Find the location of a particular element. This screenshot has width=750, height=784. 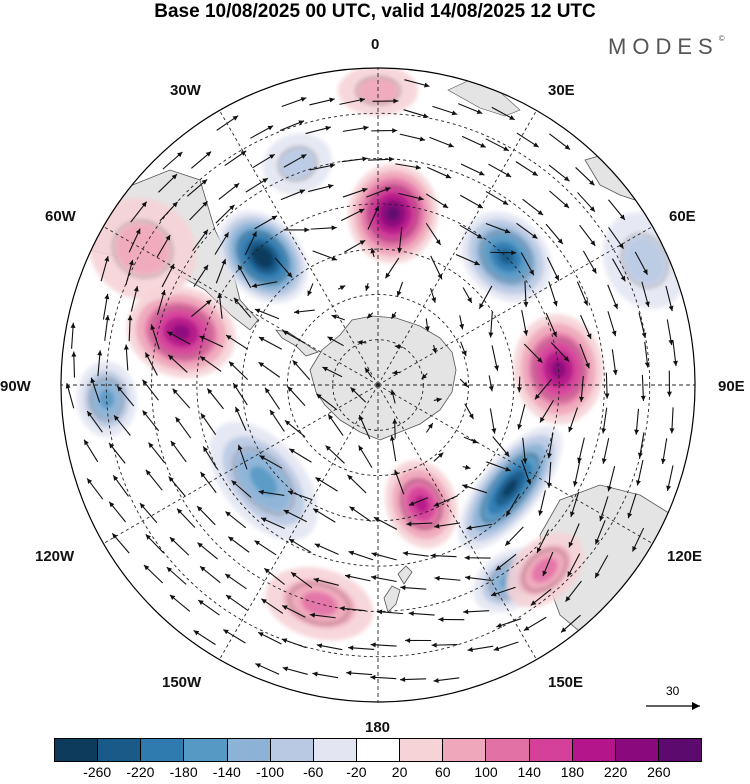

colorbar-tick-label: 220 is located at coordinates (615, 772).